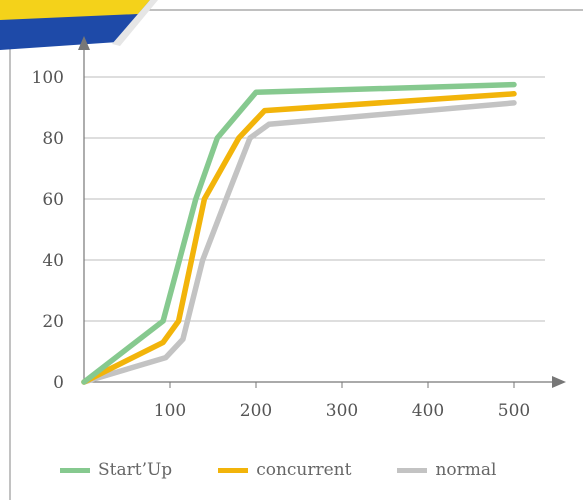 This screenshot has width=583, height=500. Describe the element at coordinates (53, 200) in the screenshot. I see `y-tick-label: 60` at that location.